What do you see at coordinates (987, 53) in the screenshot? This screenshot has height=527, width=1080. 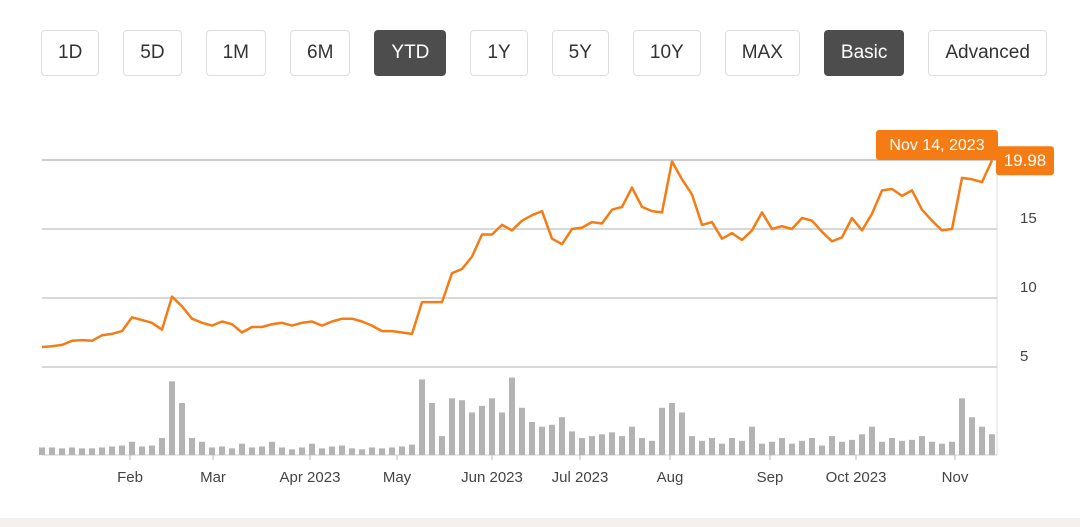 I see `button: Advanced` at bounding box center [987, 53].